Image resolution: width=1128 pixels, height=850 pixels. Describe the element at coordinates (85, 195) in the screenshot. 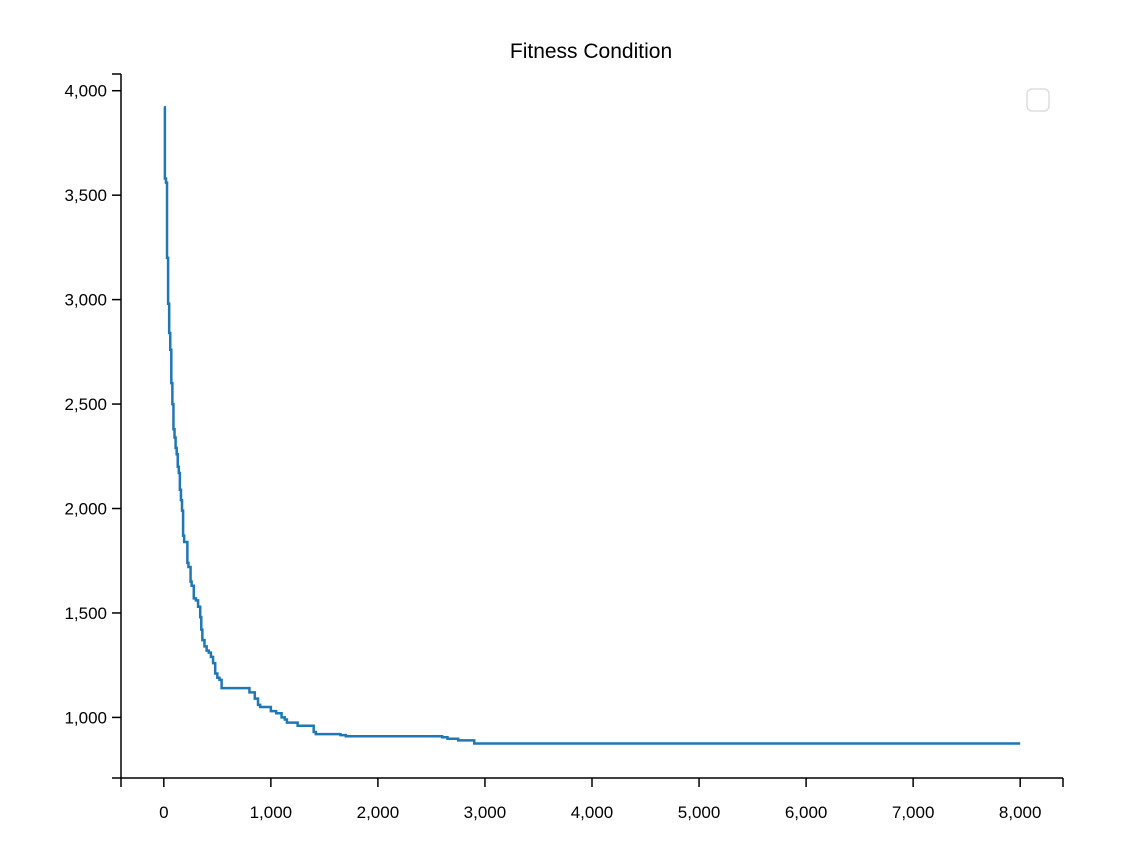

I see `y-tick-label: 3,500` at that location.